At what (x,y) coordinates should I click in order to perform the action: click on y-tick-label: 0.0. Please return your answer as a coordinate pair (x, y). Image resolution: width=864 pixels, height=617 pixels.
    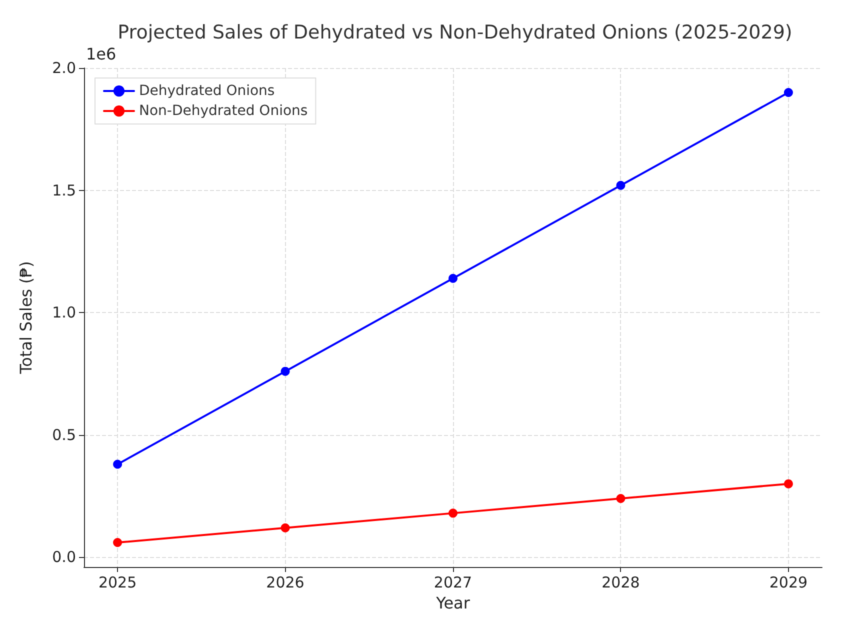
    Looking at the image, I should click on (64, 557).